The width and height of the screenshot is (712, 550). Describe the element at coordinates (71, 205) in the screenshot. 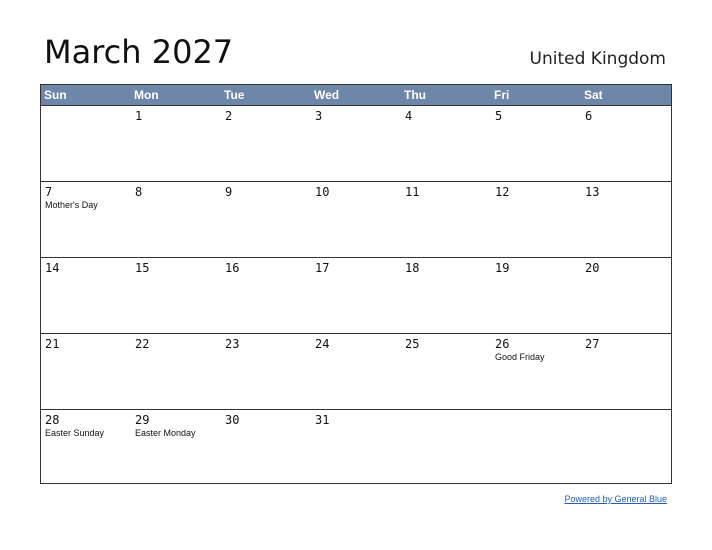

I see `holiday-label: Mother's Day` at that location.